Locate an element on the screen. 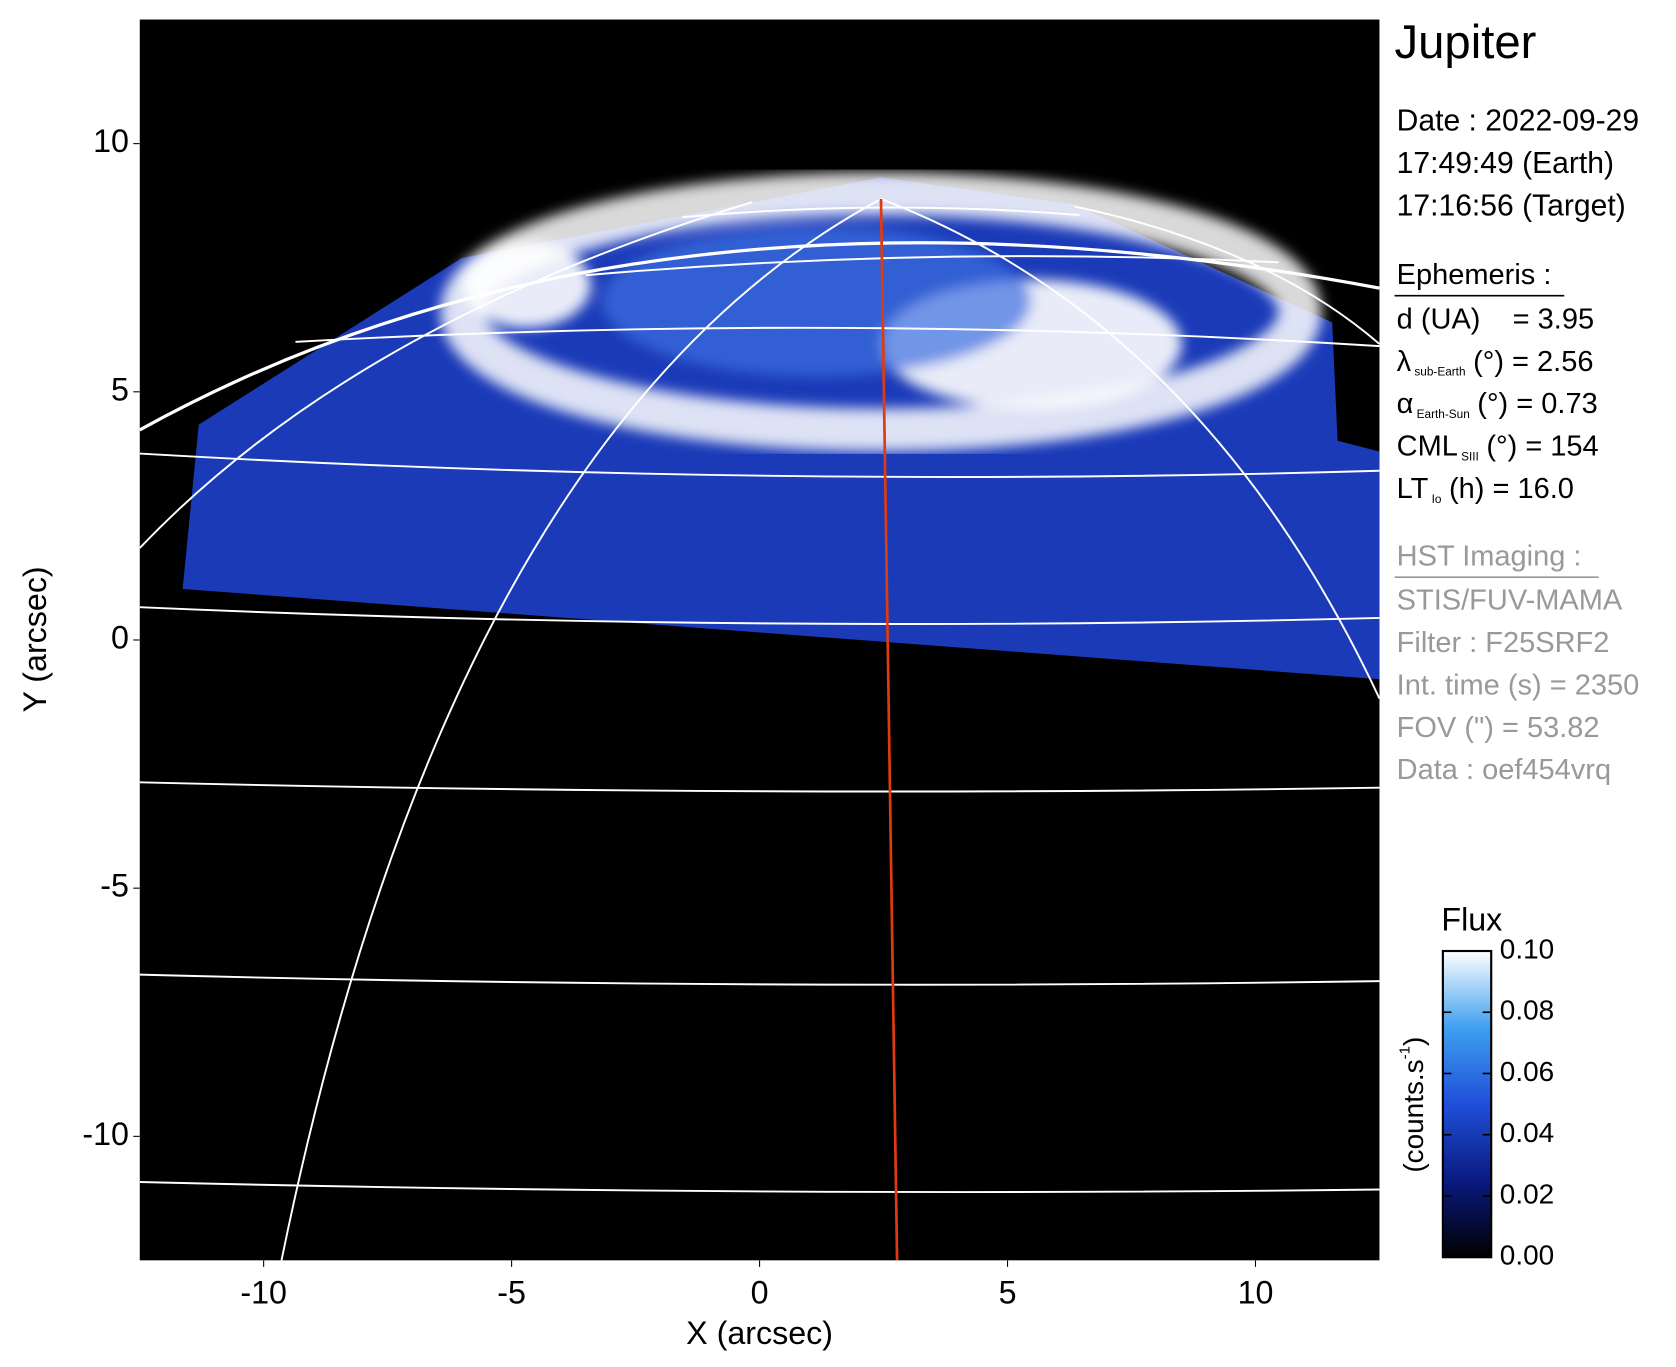  colorbar-tick-label: 0.00 is located at coordinates (1527, 1255).